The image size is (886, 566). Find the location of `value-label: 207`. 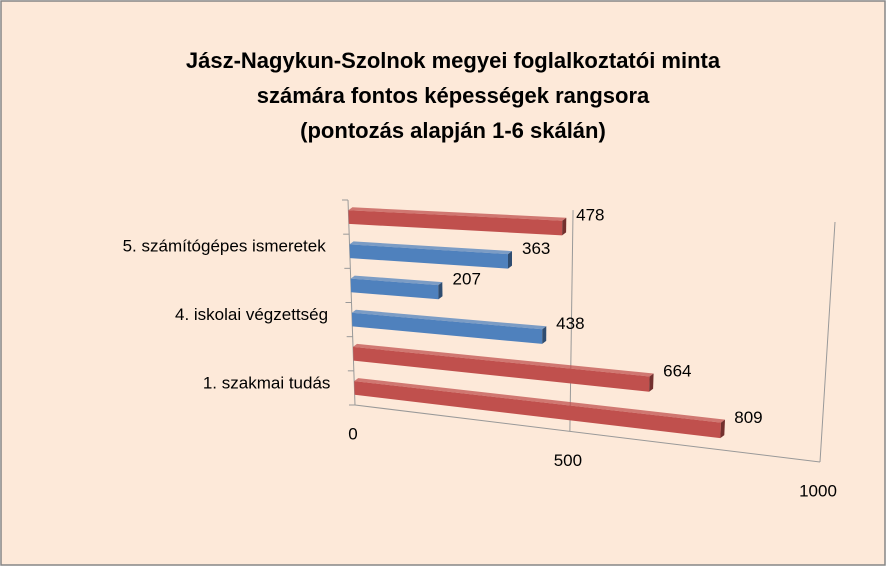

value-label: 207 is located at coordinates (467, 279).